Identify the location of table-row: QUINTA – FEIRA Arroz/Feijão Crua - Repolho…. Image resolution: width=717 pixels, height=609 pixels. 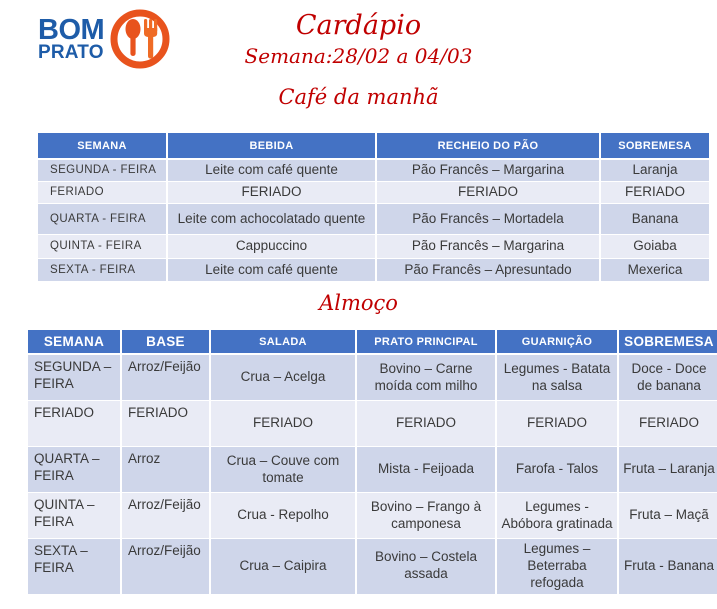
(372, 516).